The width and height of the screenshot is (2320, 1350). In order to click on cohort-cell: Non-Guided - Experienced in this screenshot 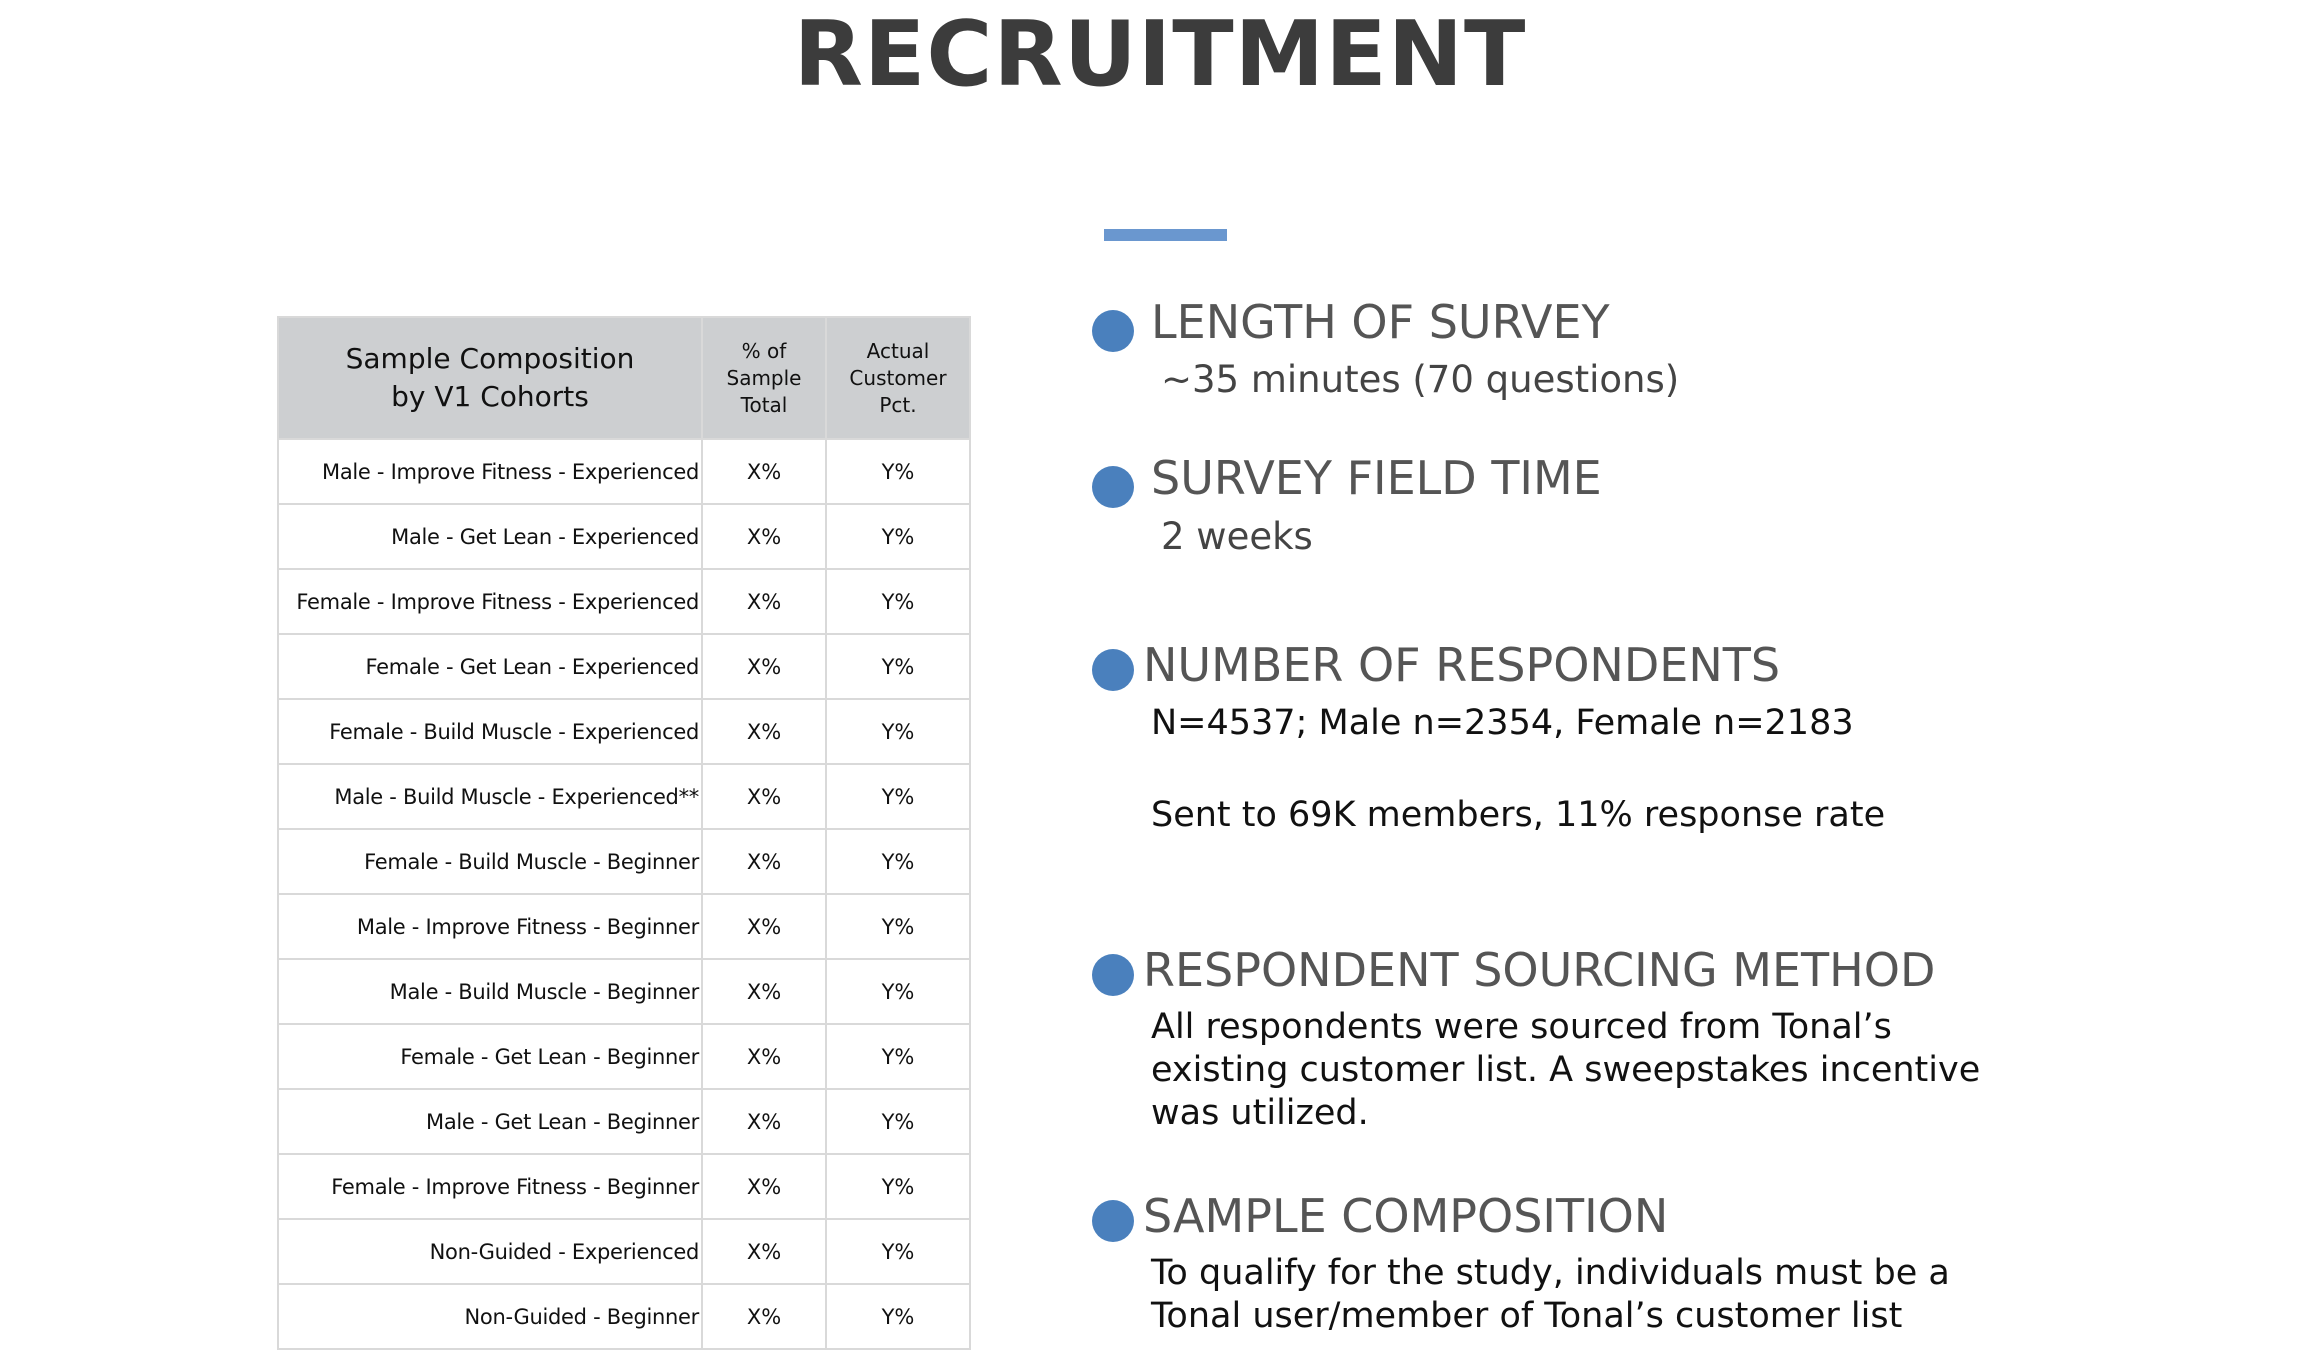, I will do `click(490, 1251)`.